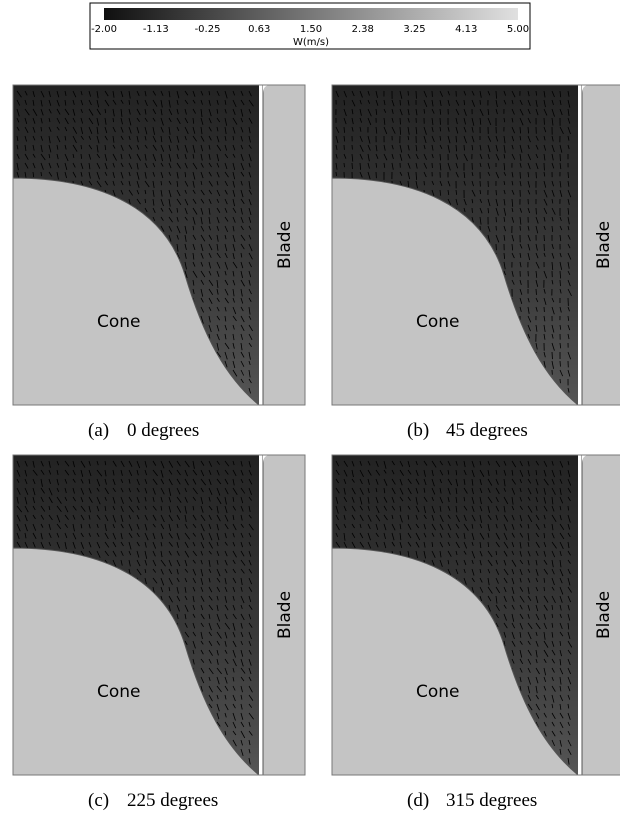  What do you see at coordinates (580, 615) in the screenshot?
I see `gap` at bounding box center [580, 615].